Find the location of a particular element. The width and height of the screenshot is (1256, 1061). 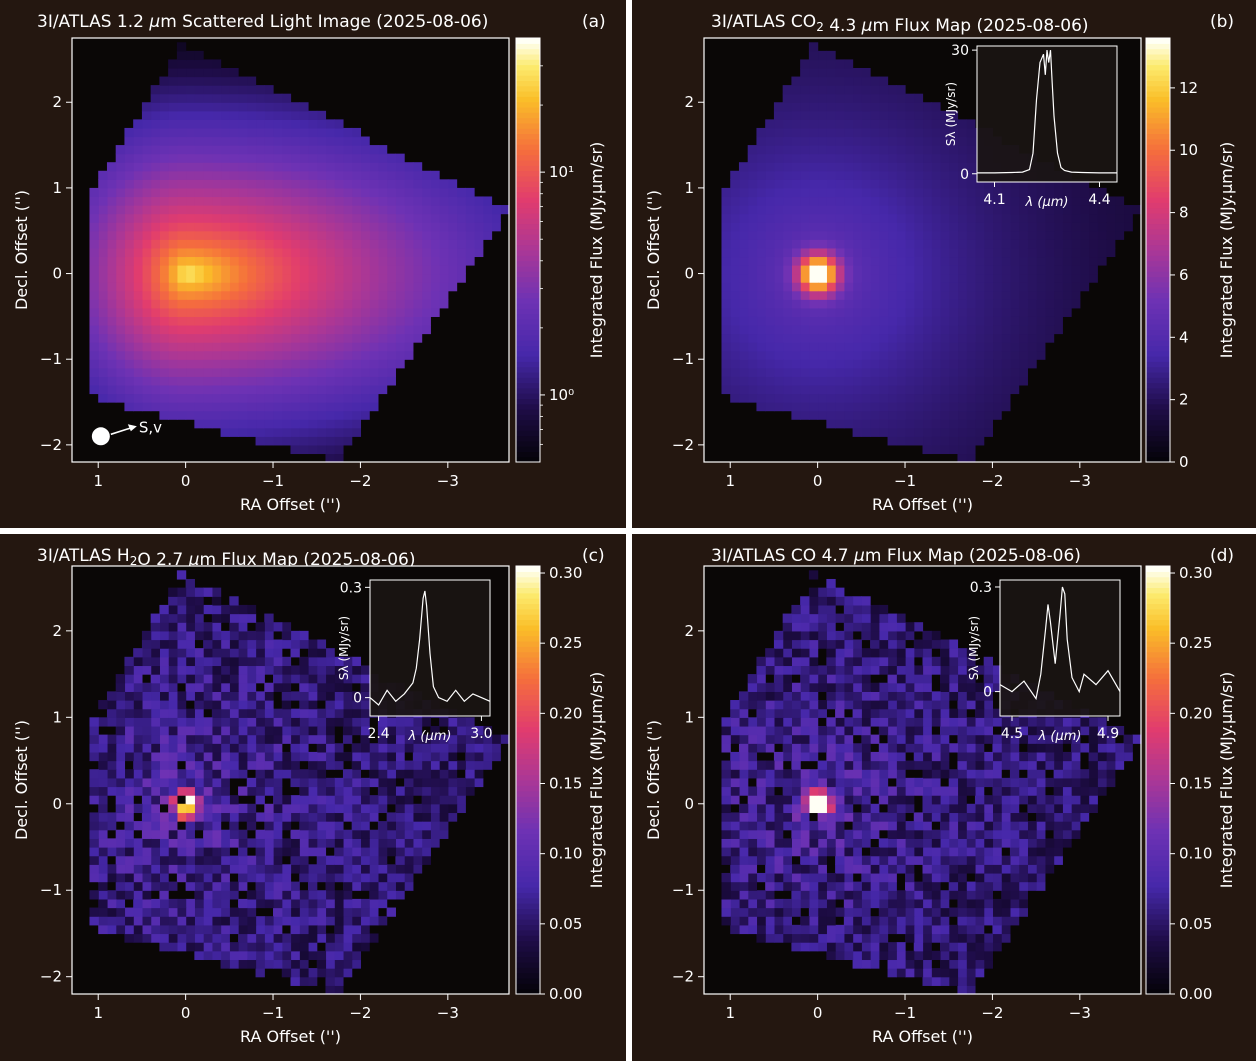

x-tick-label: 0 is located at coordinates (818, 481).